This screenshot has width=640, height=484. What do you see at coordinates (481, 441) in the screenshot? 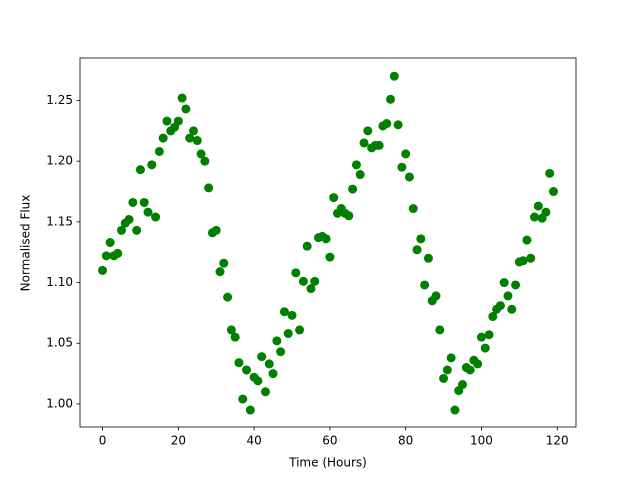
I see `x-tick-label: 100` at bounding box center [481, 441].